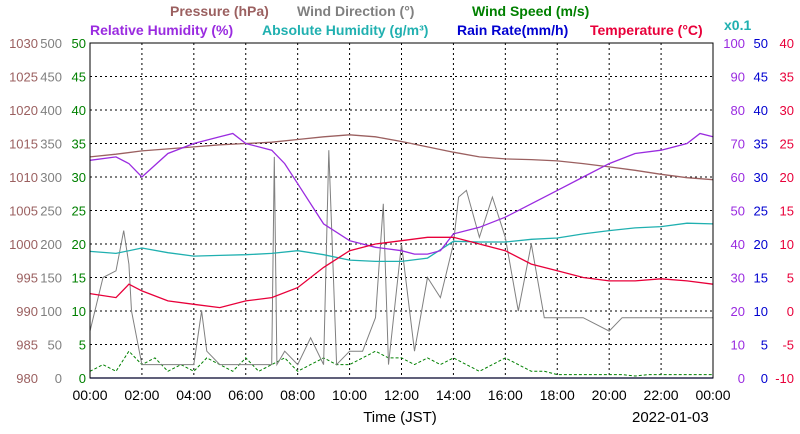 This screenshot has height=434, width=800. What do you see at coordinates (761, 211) in the screenshot?
I see `y-tick-label-rain-rate: 25` at bounding box center [761, 211].